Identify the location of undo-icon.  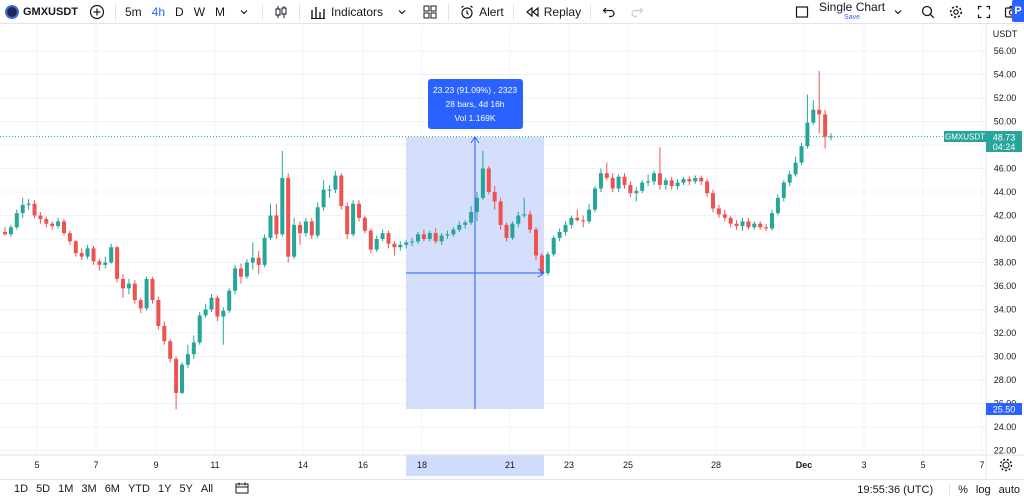
(609, 12).